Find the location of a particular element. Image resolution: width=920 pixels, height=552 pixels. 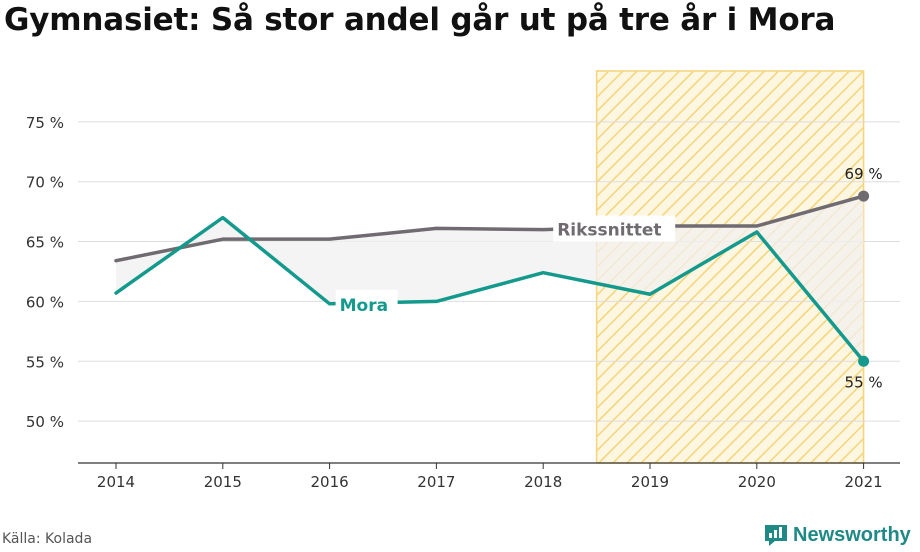

x-tick-label: 2014 is located at coordinates (116, 482).